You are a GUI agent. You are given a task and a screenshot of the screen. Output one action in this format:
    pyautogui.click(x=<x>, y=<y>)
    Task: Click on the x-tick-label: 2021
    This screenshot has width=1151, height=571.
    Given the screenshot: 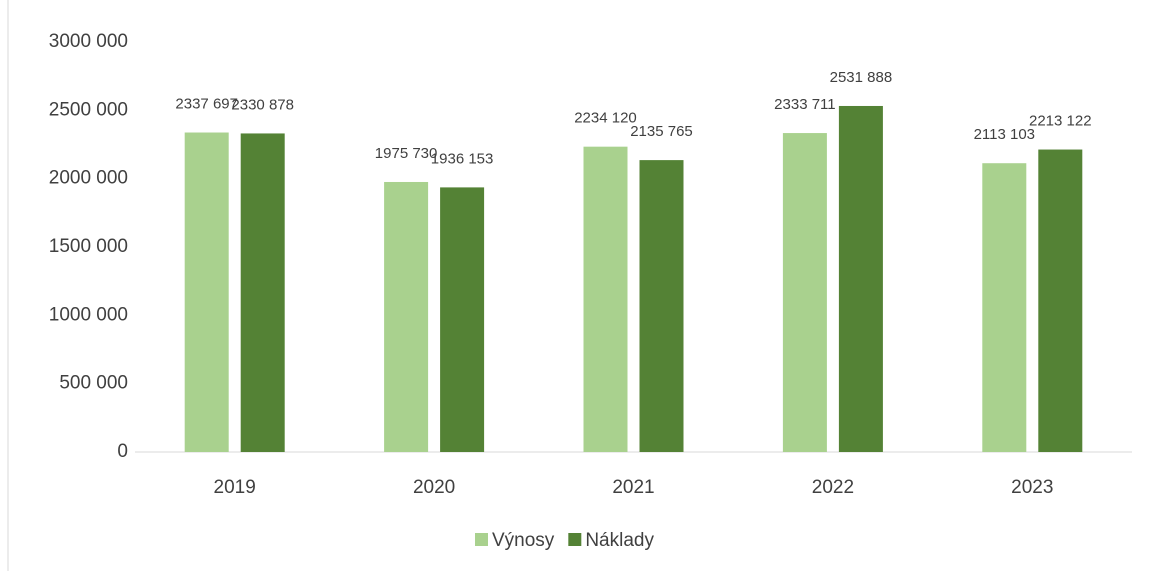 What is the action you would take?
    pyautogui.click(x=633, y=487)
    